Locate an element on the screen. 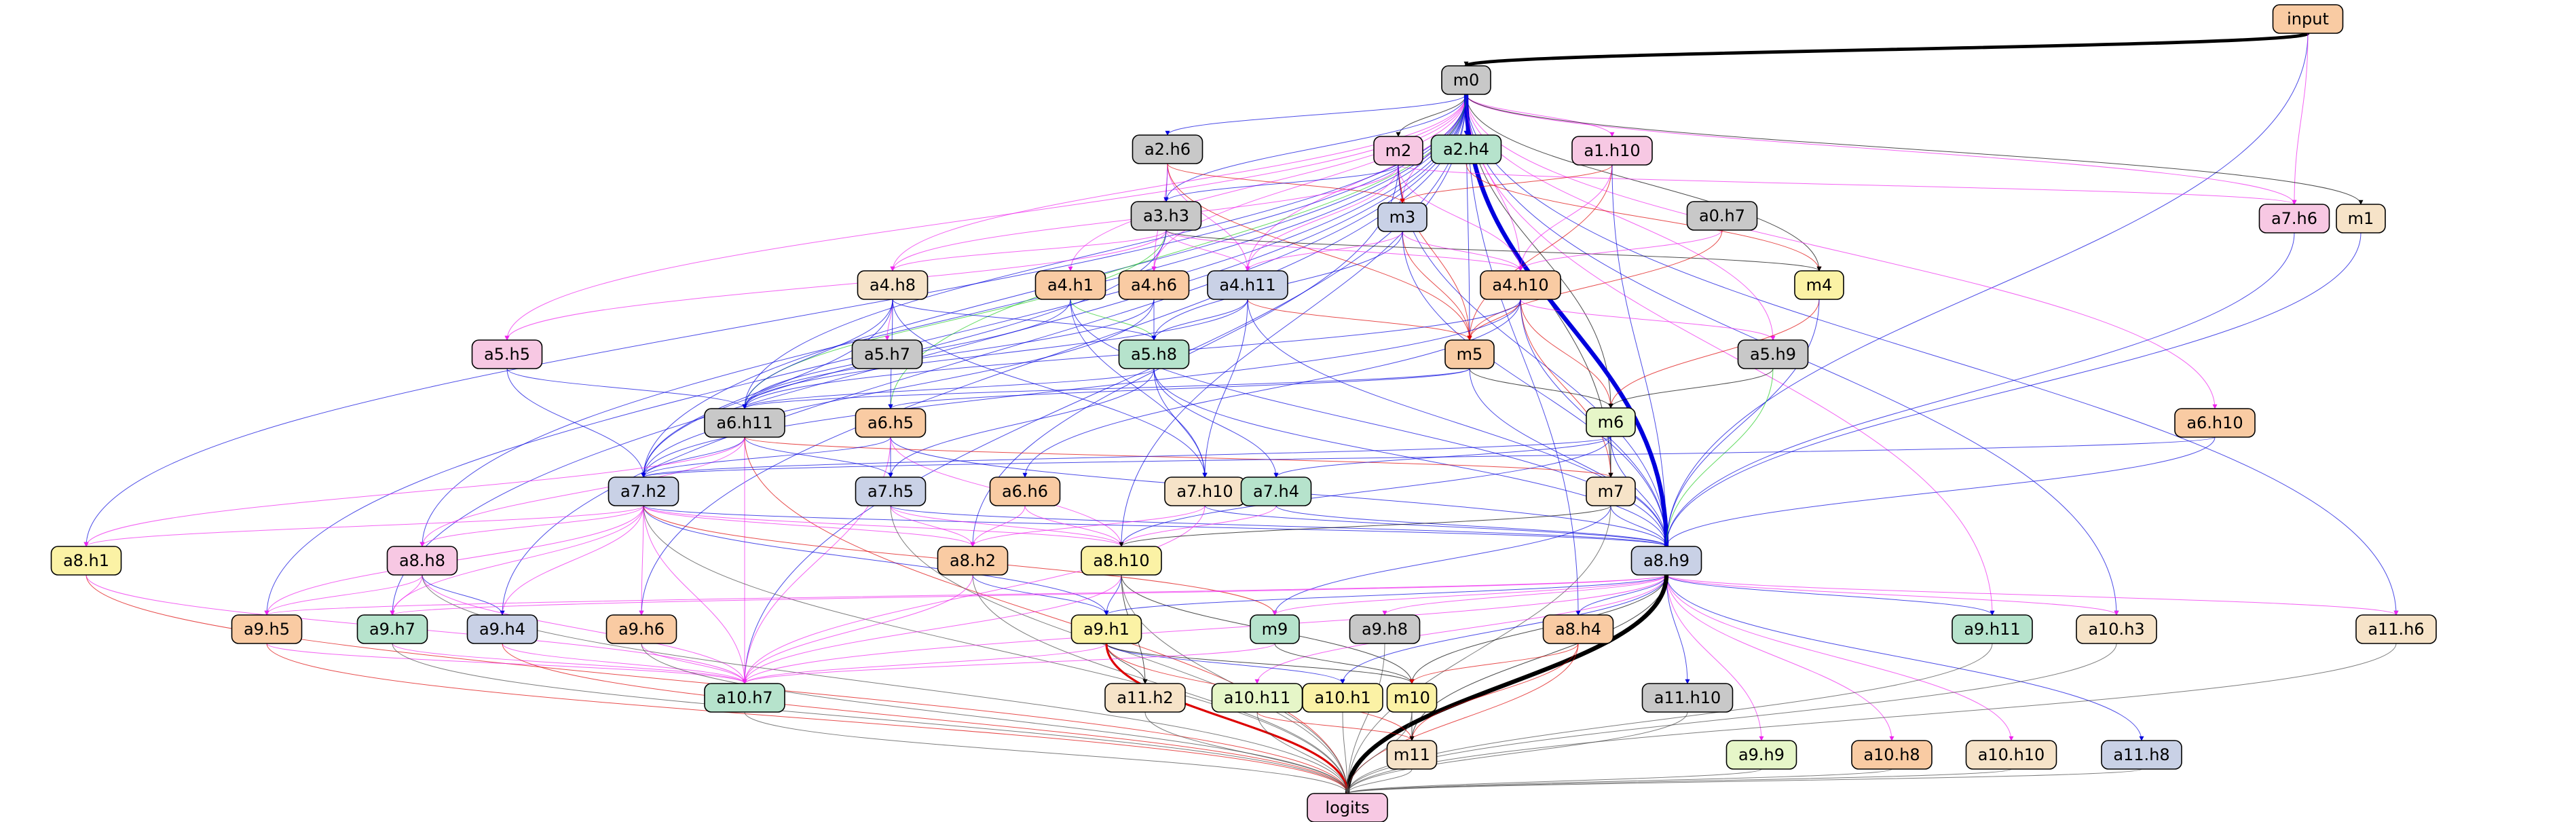 The width and height of the screenshot is (2576, 822). node-label: a7.h6 is located at coordinates (2294, 218).